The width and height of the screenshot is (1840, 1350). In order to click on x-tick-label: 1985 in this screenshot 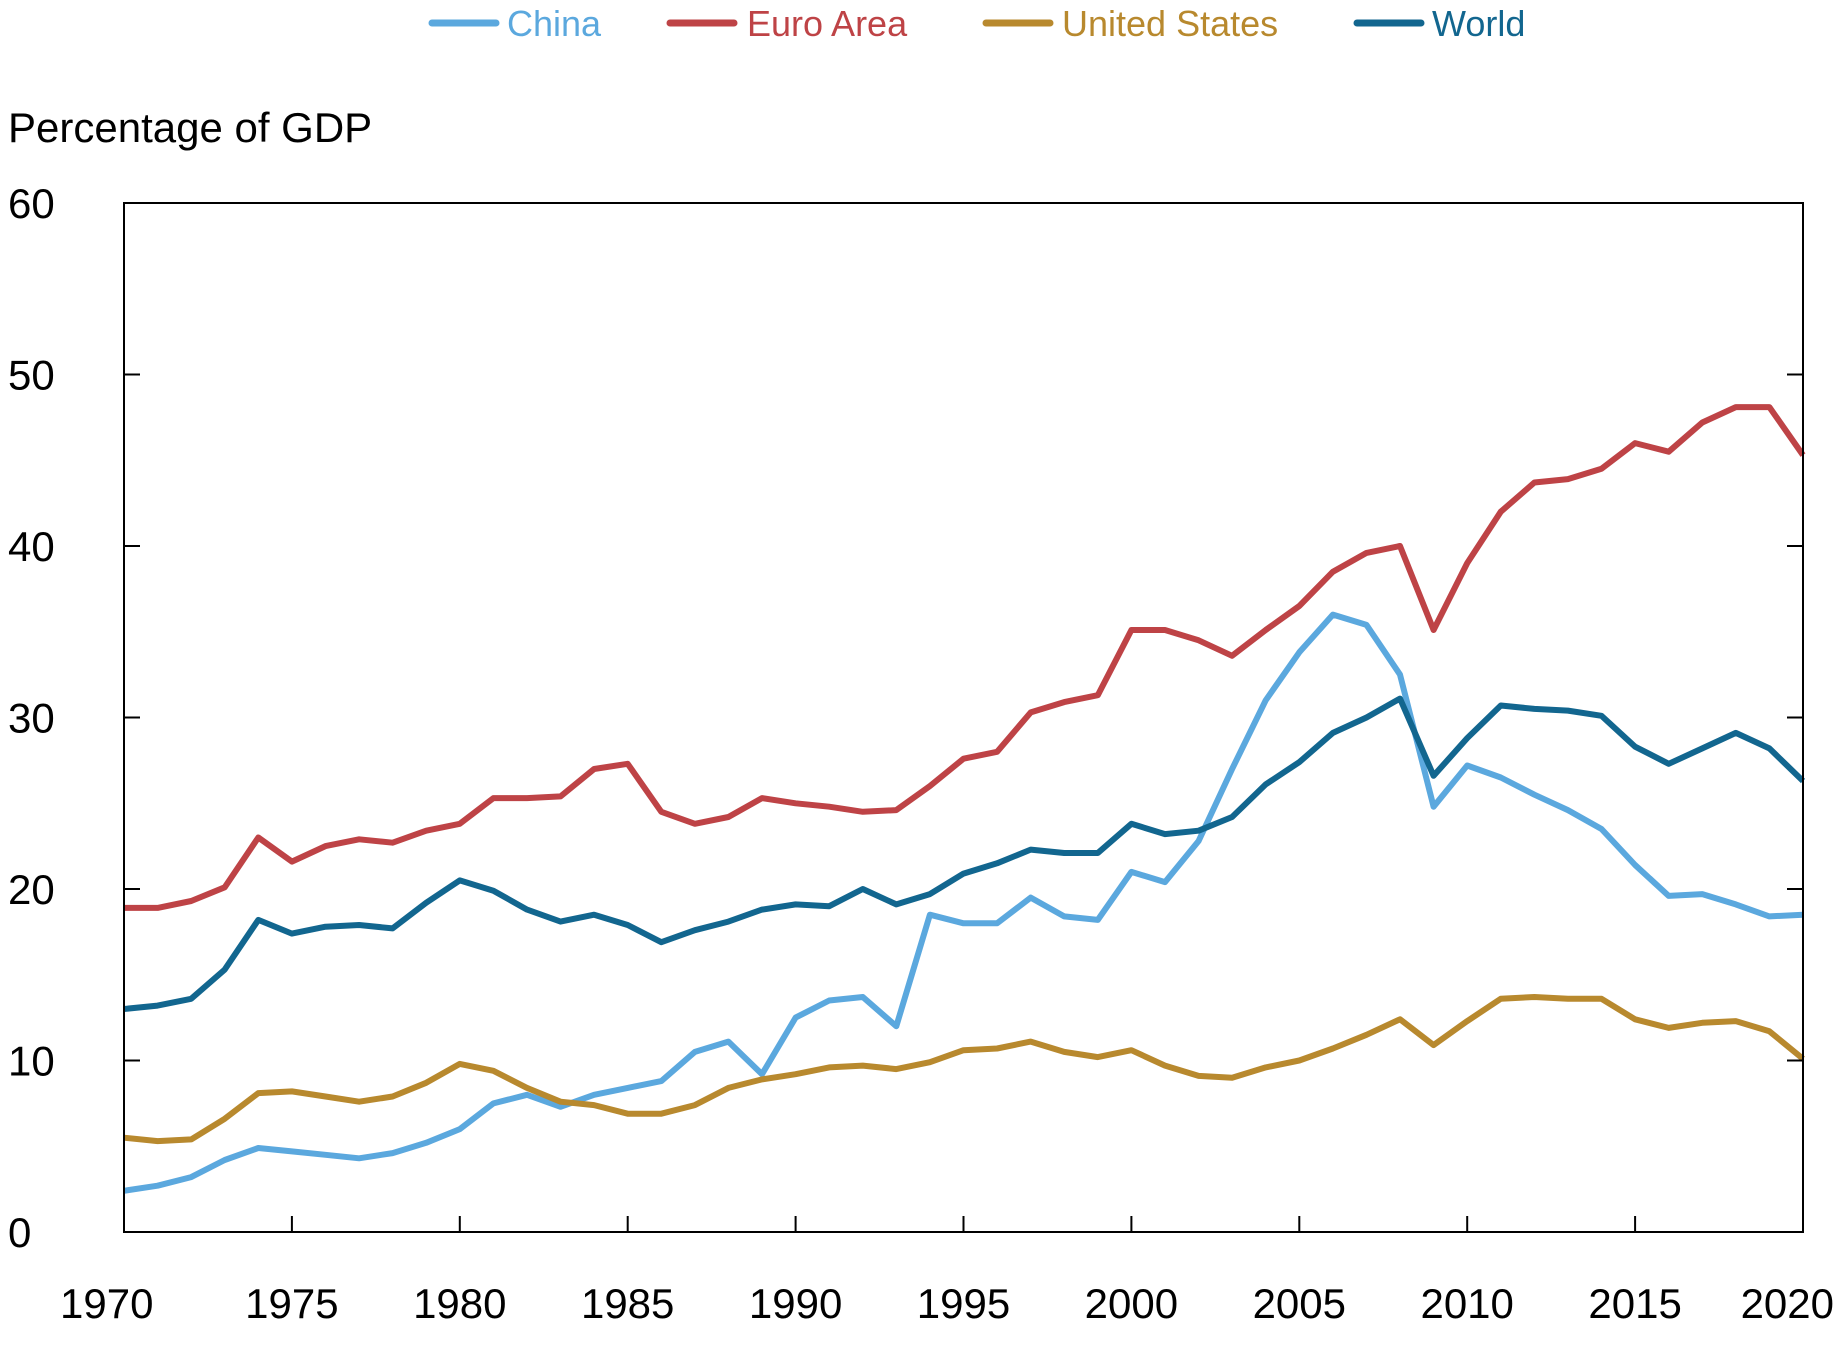, I will do `click(627, 1303)`.